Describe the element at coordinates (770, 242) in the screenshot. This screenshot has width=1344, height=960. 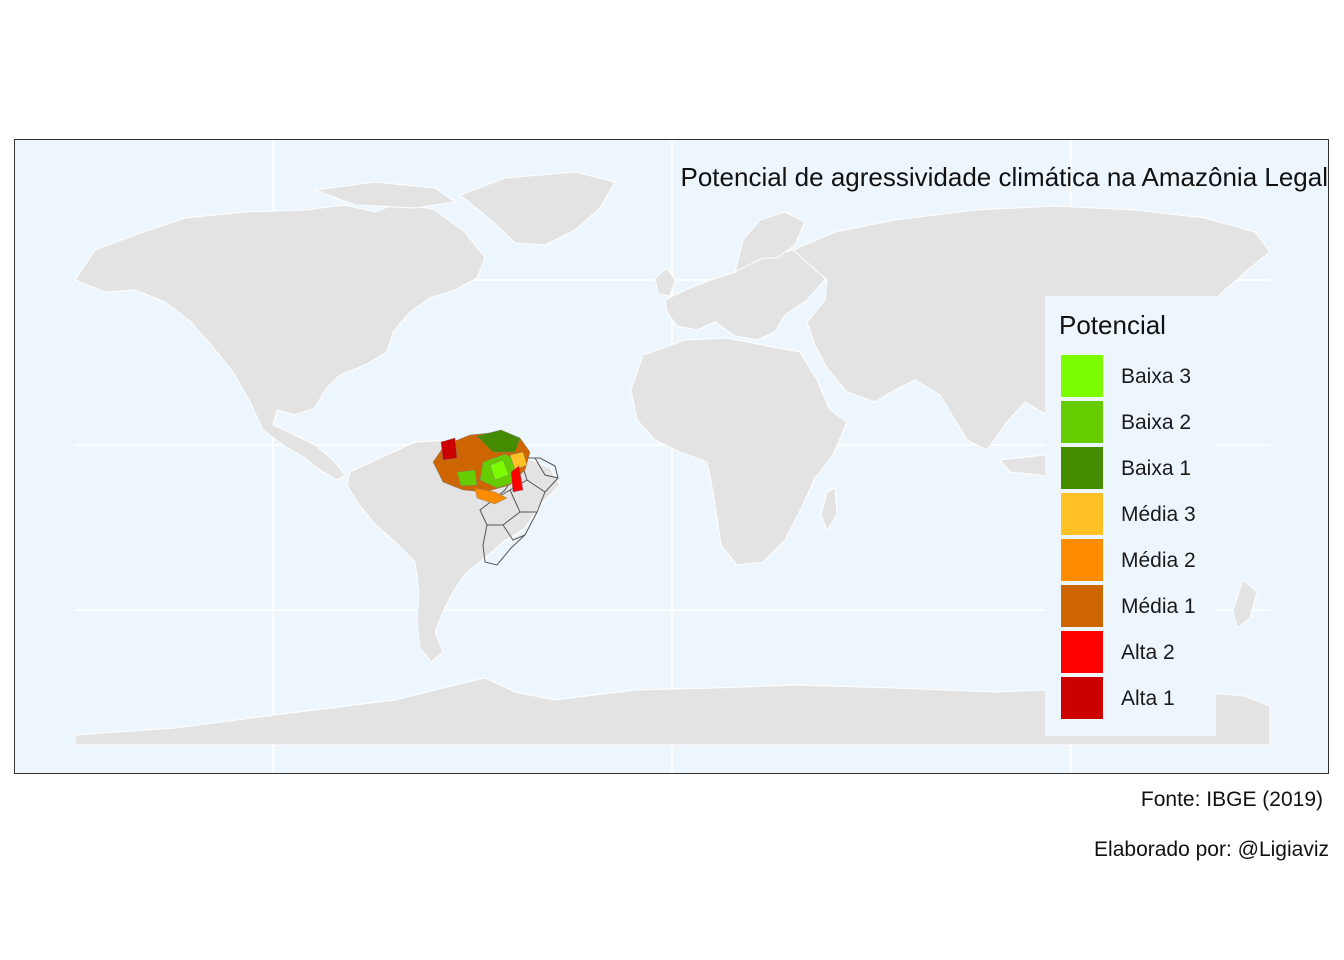
I see `scandinavia` at that location.